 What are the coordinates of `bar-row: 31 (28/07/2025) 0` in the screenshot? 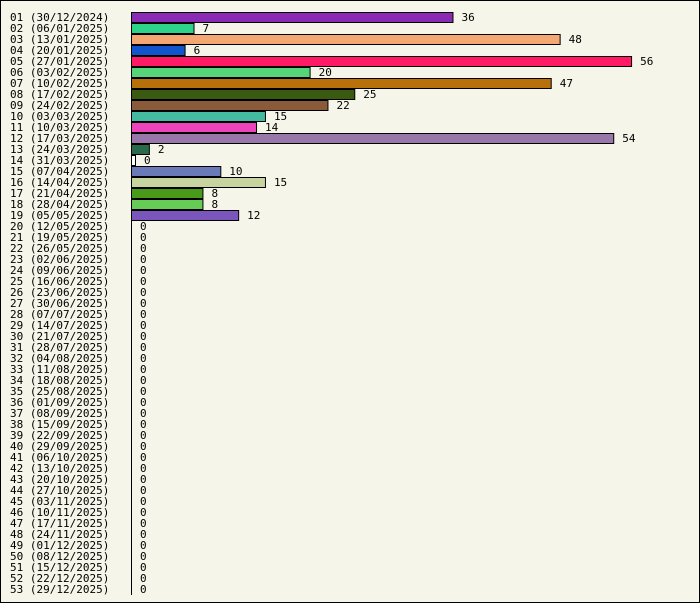 It's located at (78, 347).